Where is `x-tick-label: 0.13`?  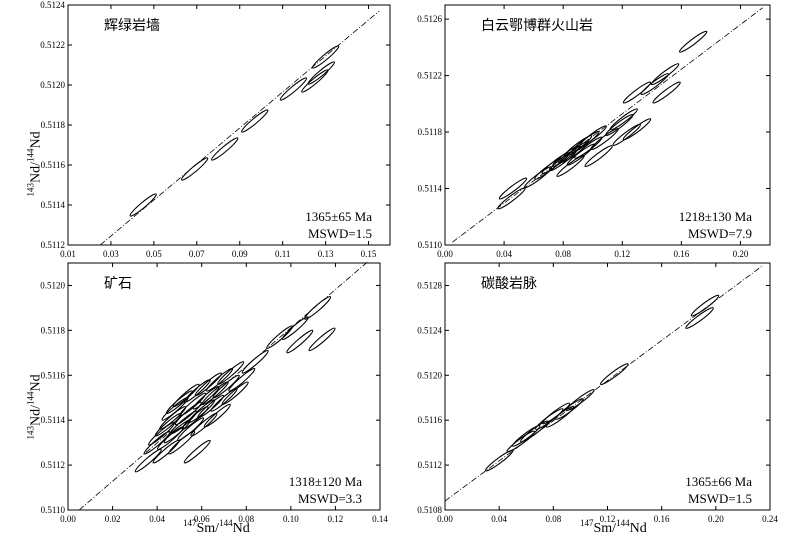 x-tick-label: 0.13 is located at coordinates (326, 254).